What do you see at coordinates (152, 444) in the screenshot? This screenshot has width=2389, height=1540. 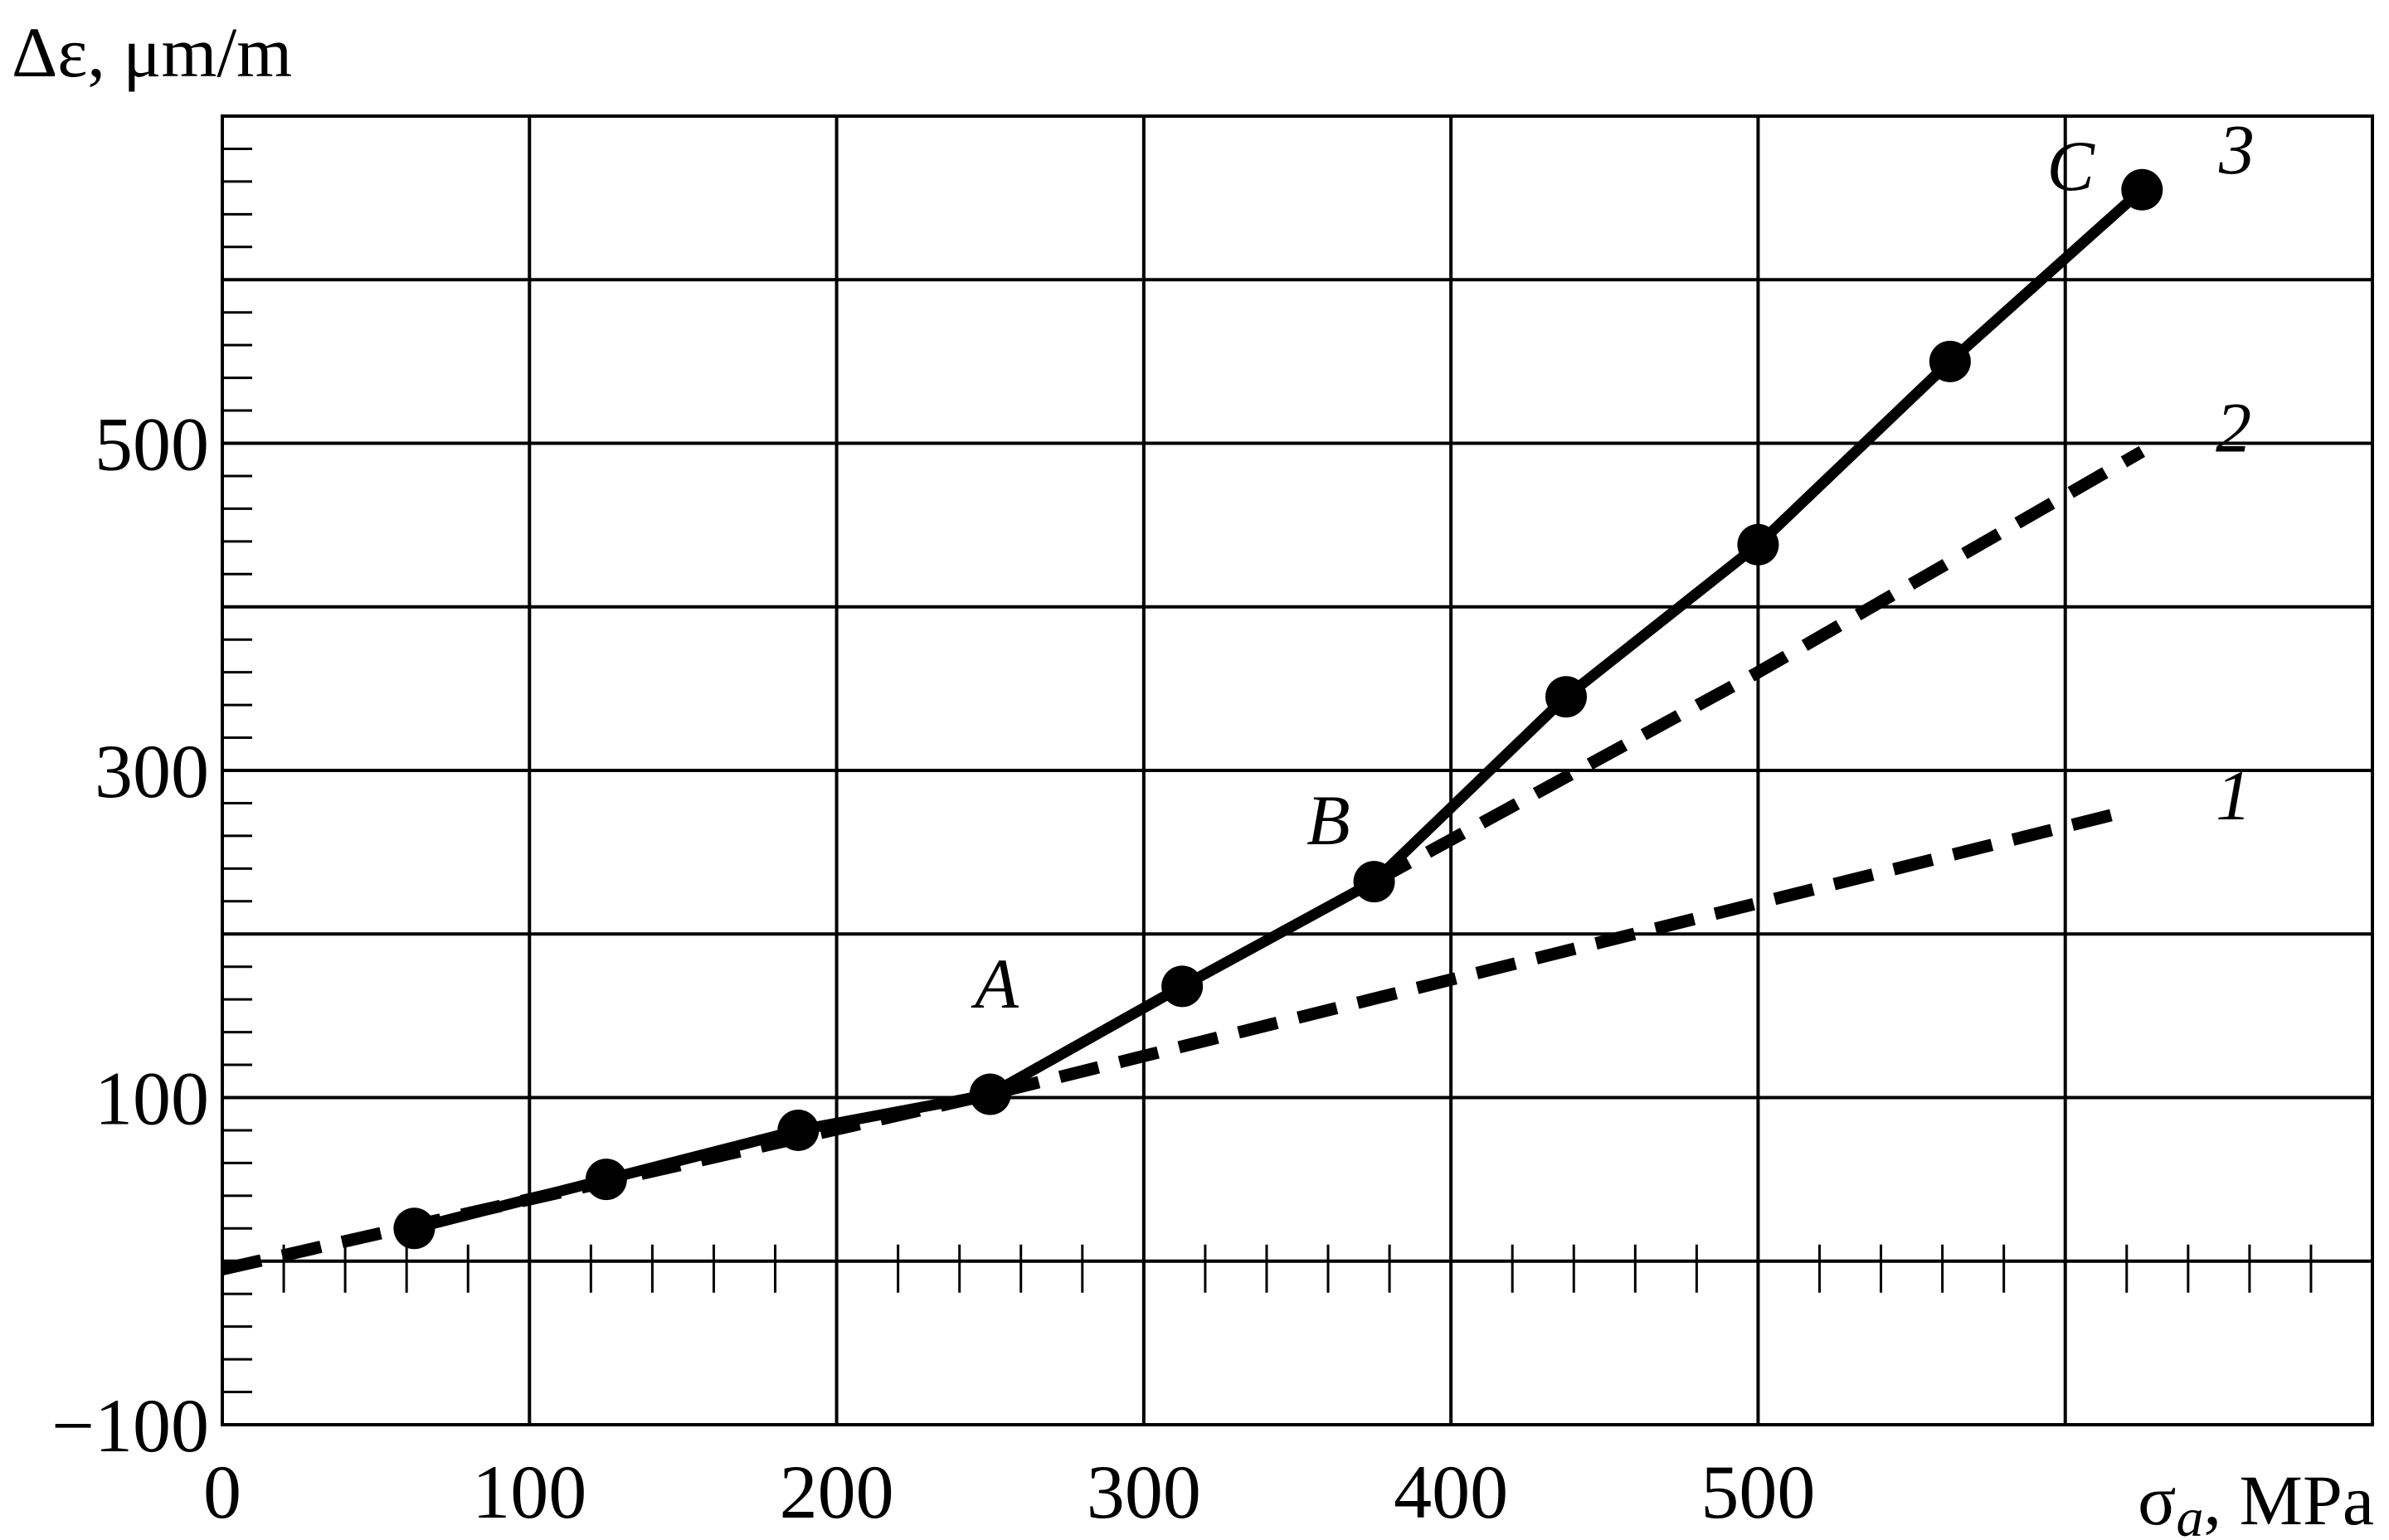 I see `y-tick-label: 500` at bounding box center [152, 444].